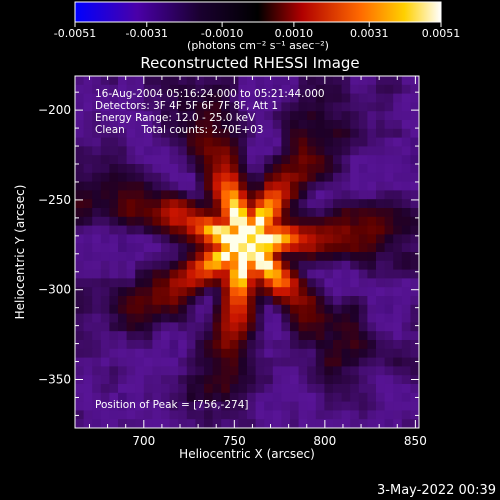 The height and width of the screenshot is (500, 500). What do you see at coordinates (257, 31) in the screenshot?
I see `colorbar-ticks: -0.0051 -0.0031 -0.0010 0.0010 0.0031 0.0051` at bounding box center [257, 31].